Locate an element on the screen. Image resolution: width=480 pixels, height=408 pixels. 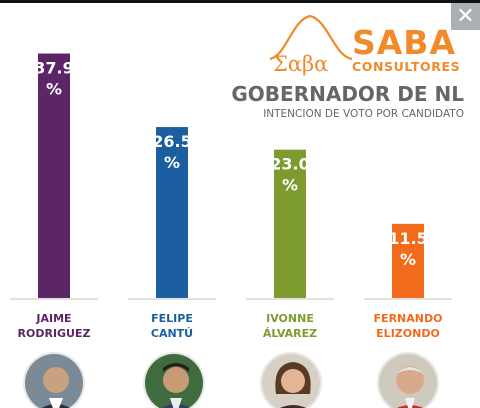
avatar-jaime-rodriguez is located at coordinates (54, 380).